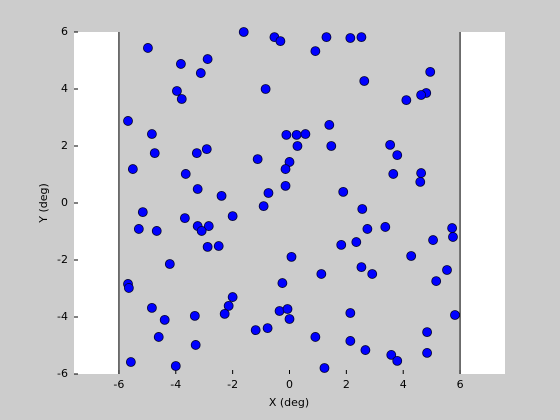 This screenshot has height=420, width=560. I want to click on x-tick-label: -4, so click(175, 384).